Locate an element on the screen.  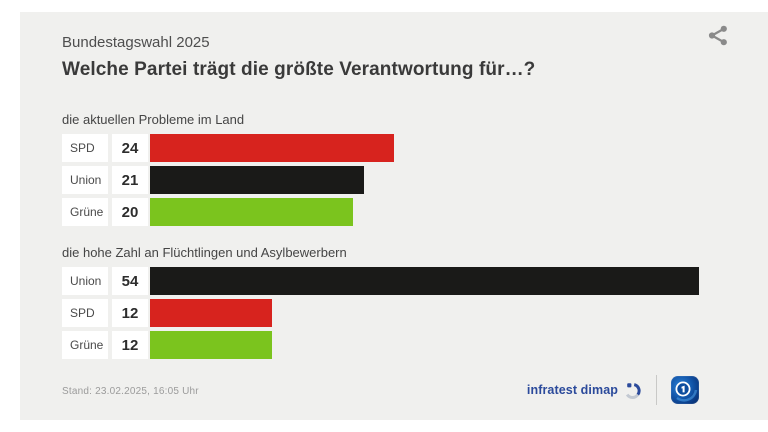
footer-logos: infratest dimap is located at coordinates (613, 390).